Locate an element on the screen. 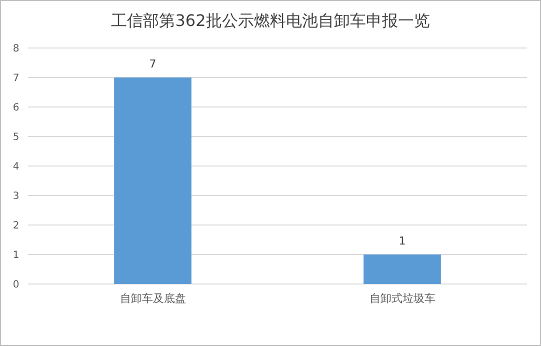 Image resolution: width=541 pixels, height=346 pixels. y-tick-label: 6 is located at coordinates (16, 108).